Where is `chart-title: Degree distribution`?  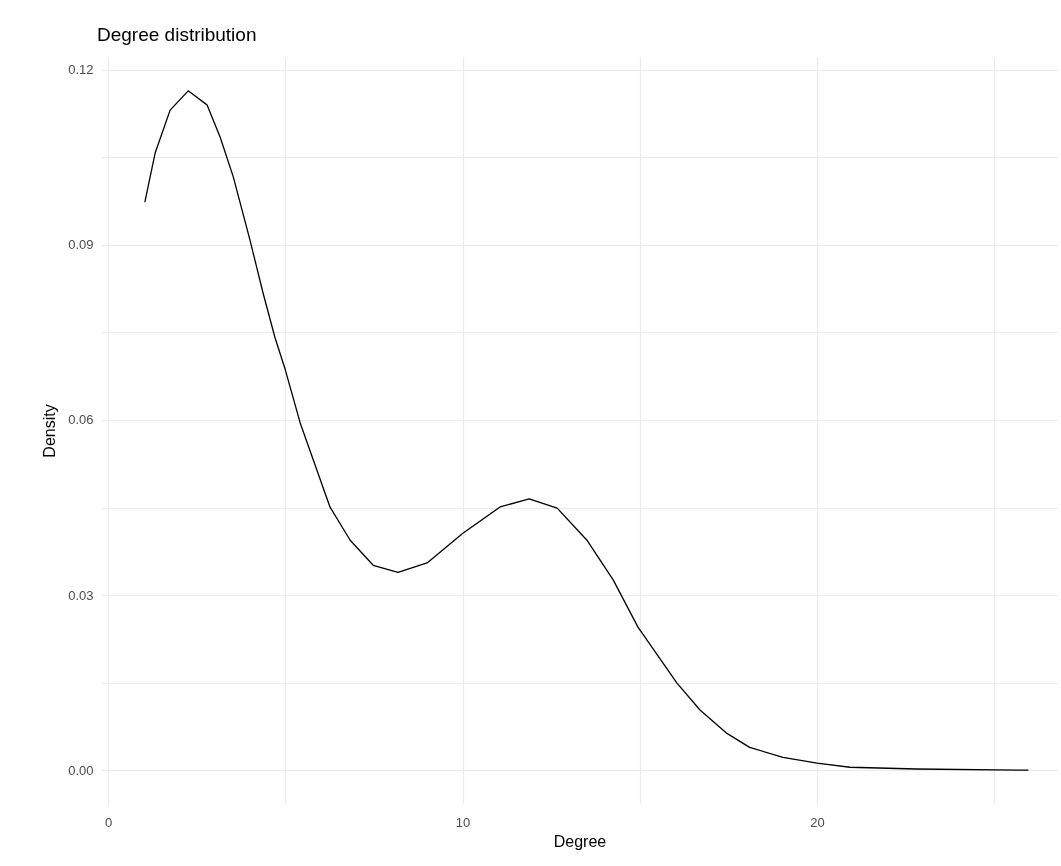 chart-title: Degree distribution is located at coordinates (177, 34).